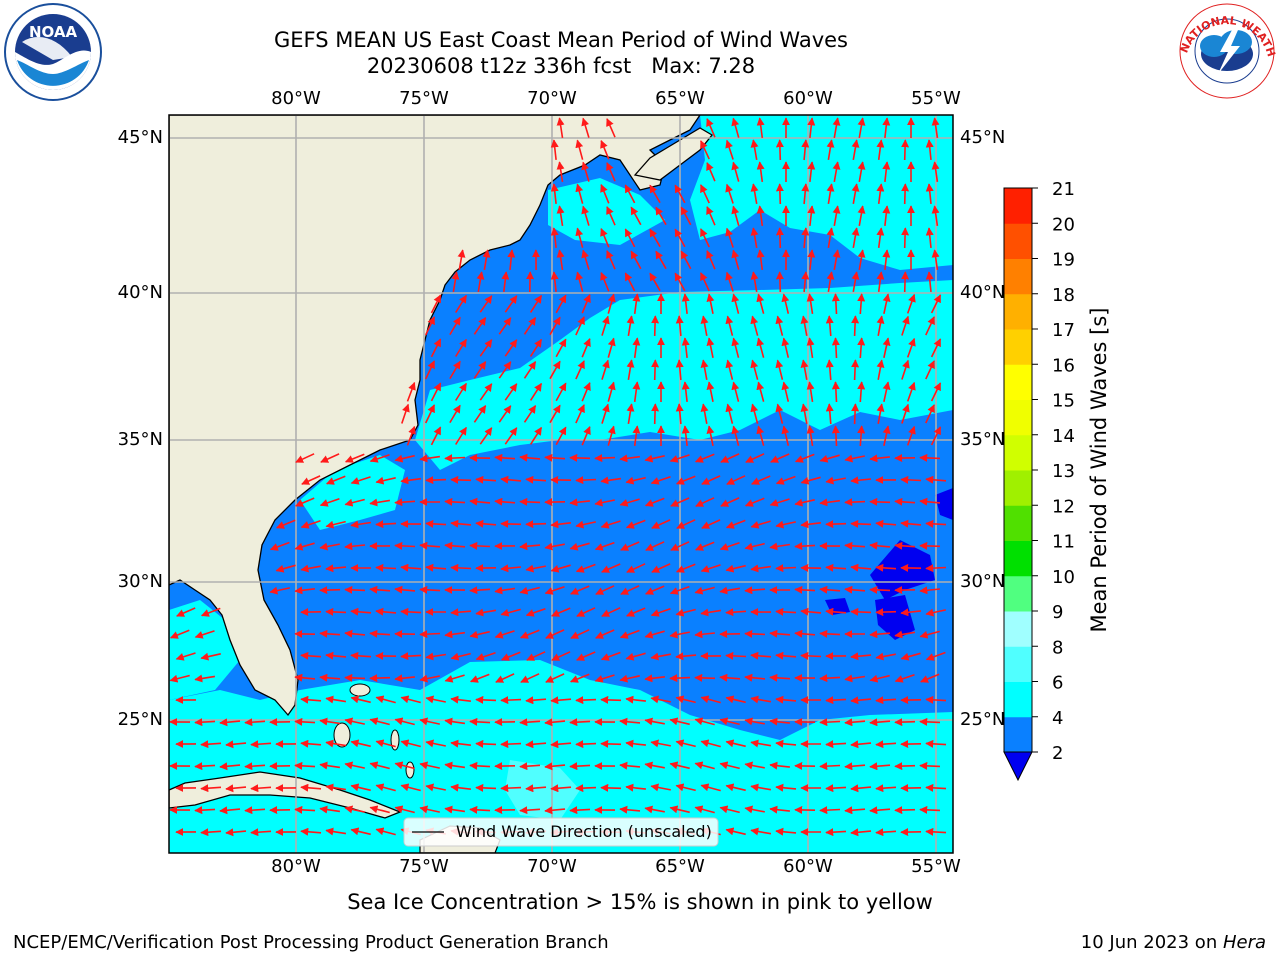 The height and width of the screenshot is (960, 1280). Describe the element at coordinates (1057, 683) in the screenshot. I see `colorbar-tick-label: 6` at that location.